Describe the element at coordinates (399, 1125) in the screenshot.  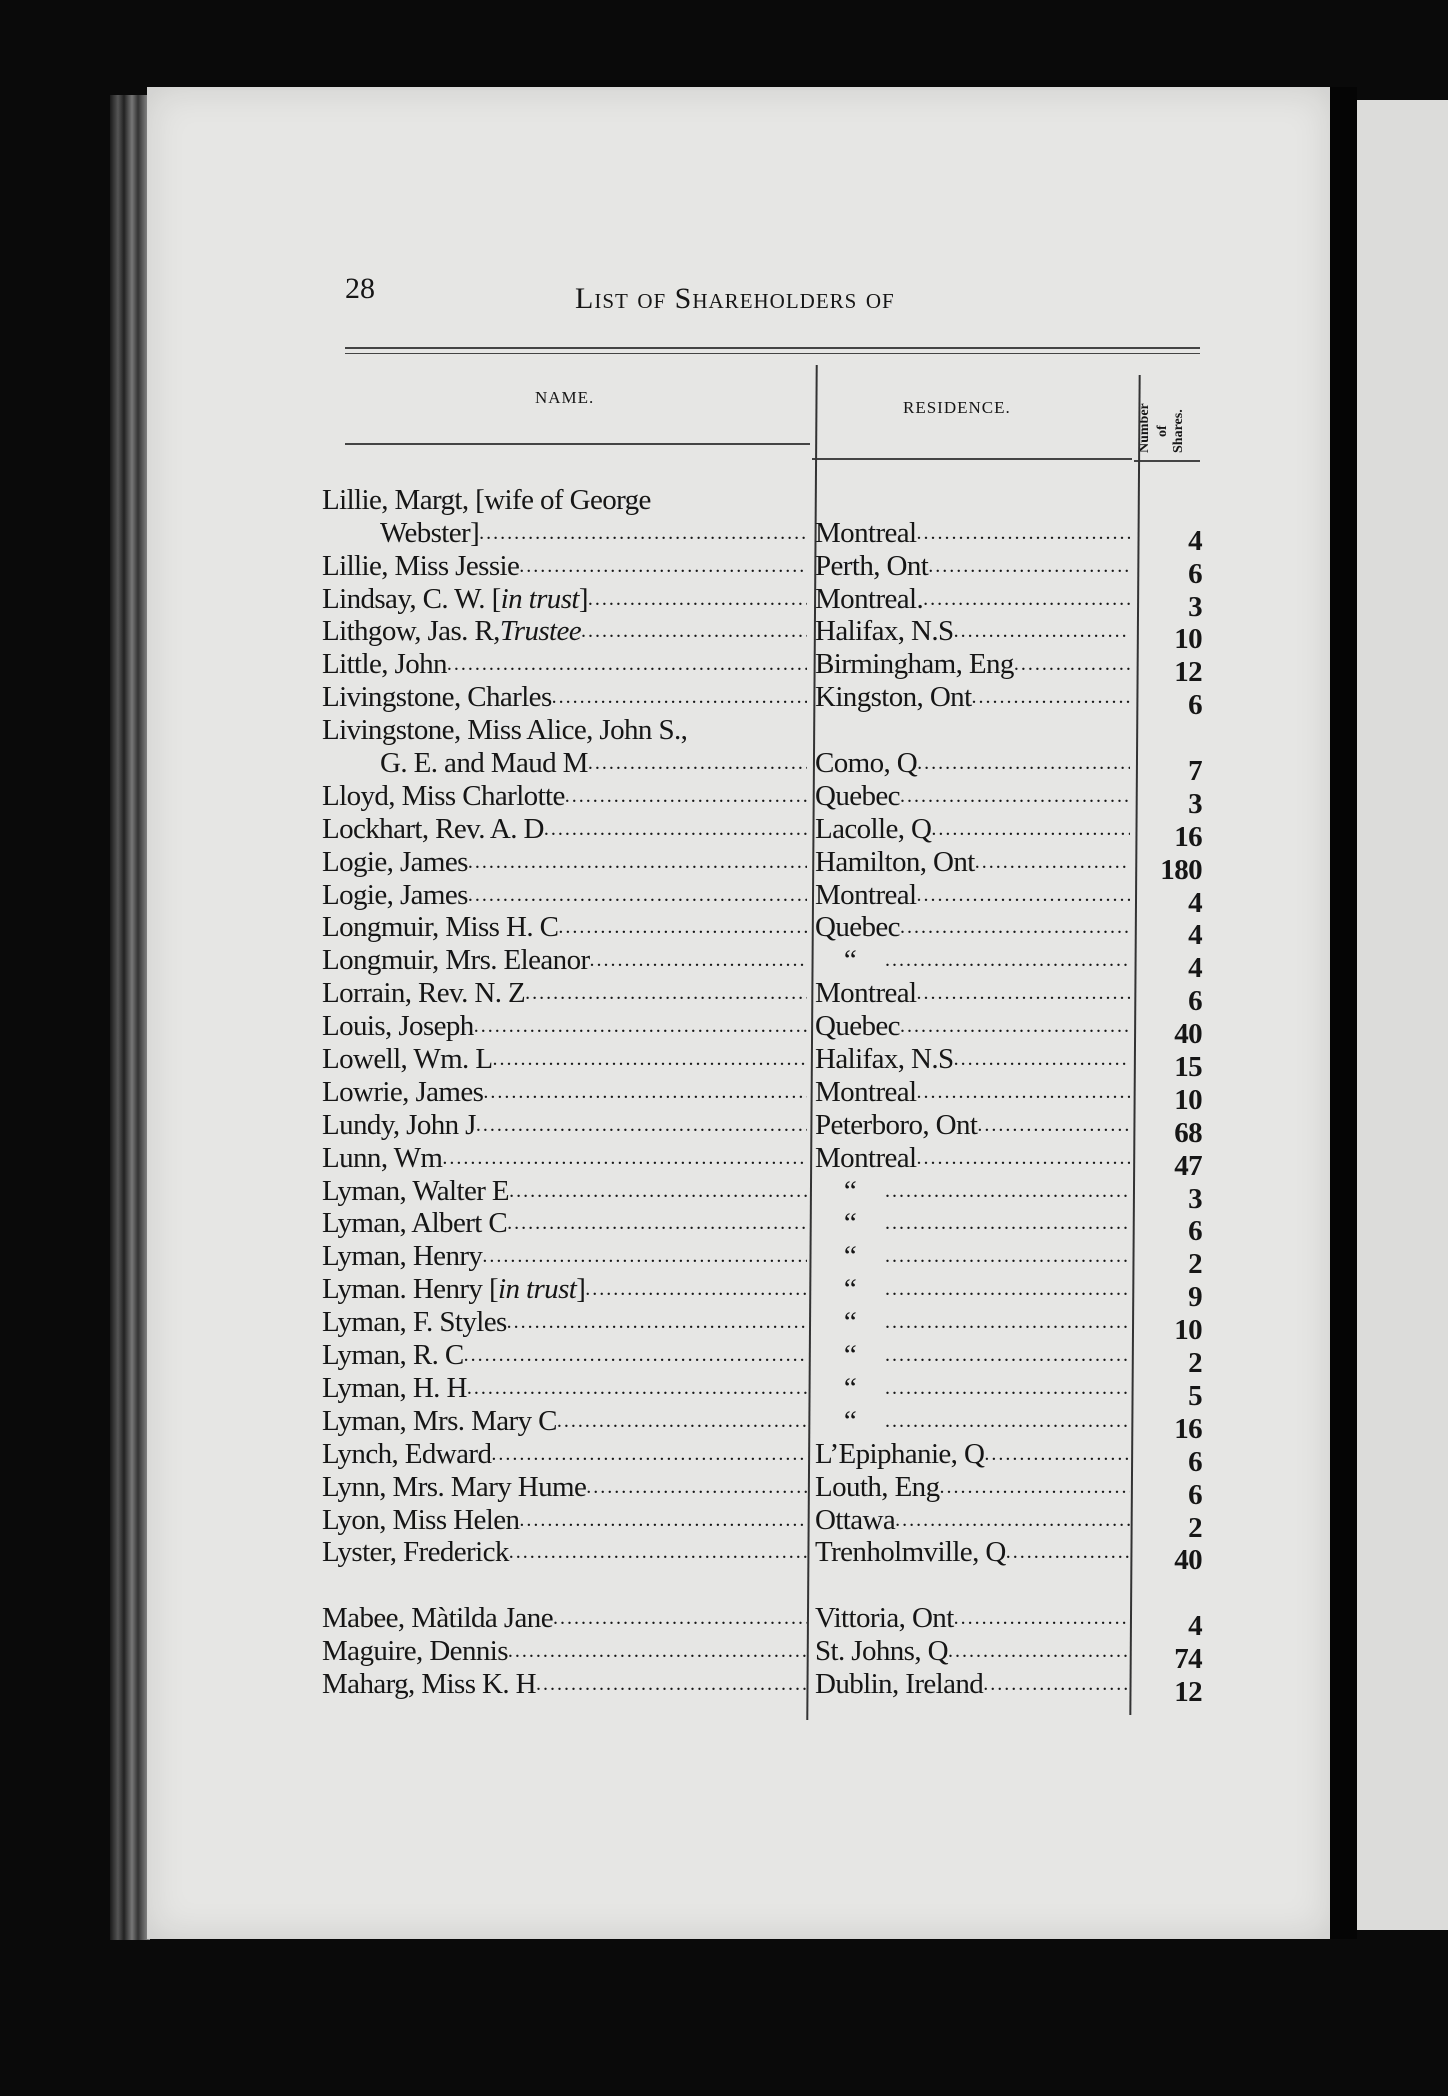
I see `name-text: Lundy, John J` at that location.